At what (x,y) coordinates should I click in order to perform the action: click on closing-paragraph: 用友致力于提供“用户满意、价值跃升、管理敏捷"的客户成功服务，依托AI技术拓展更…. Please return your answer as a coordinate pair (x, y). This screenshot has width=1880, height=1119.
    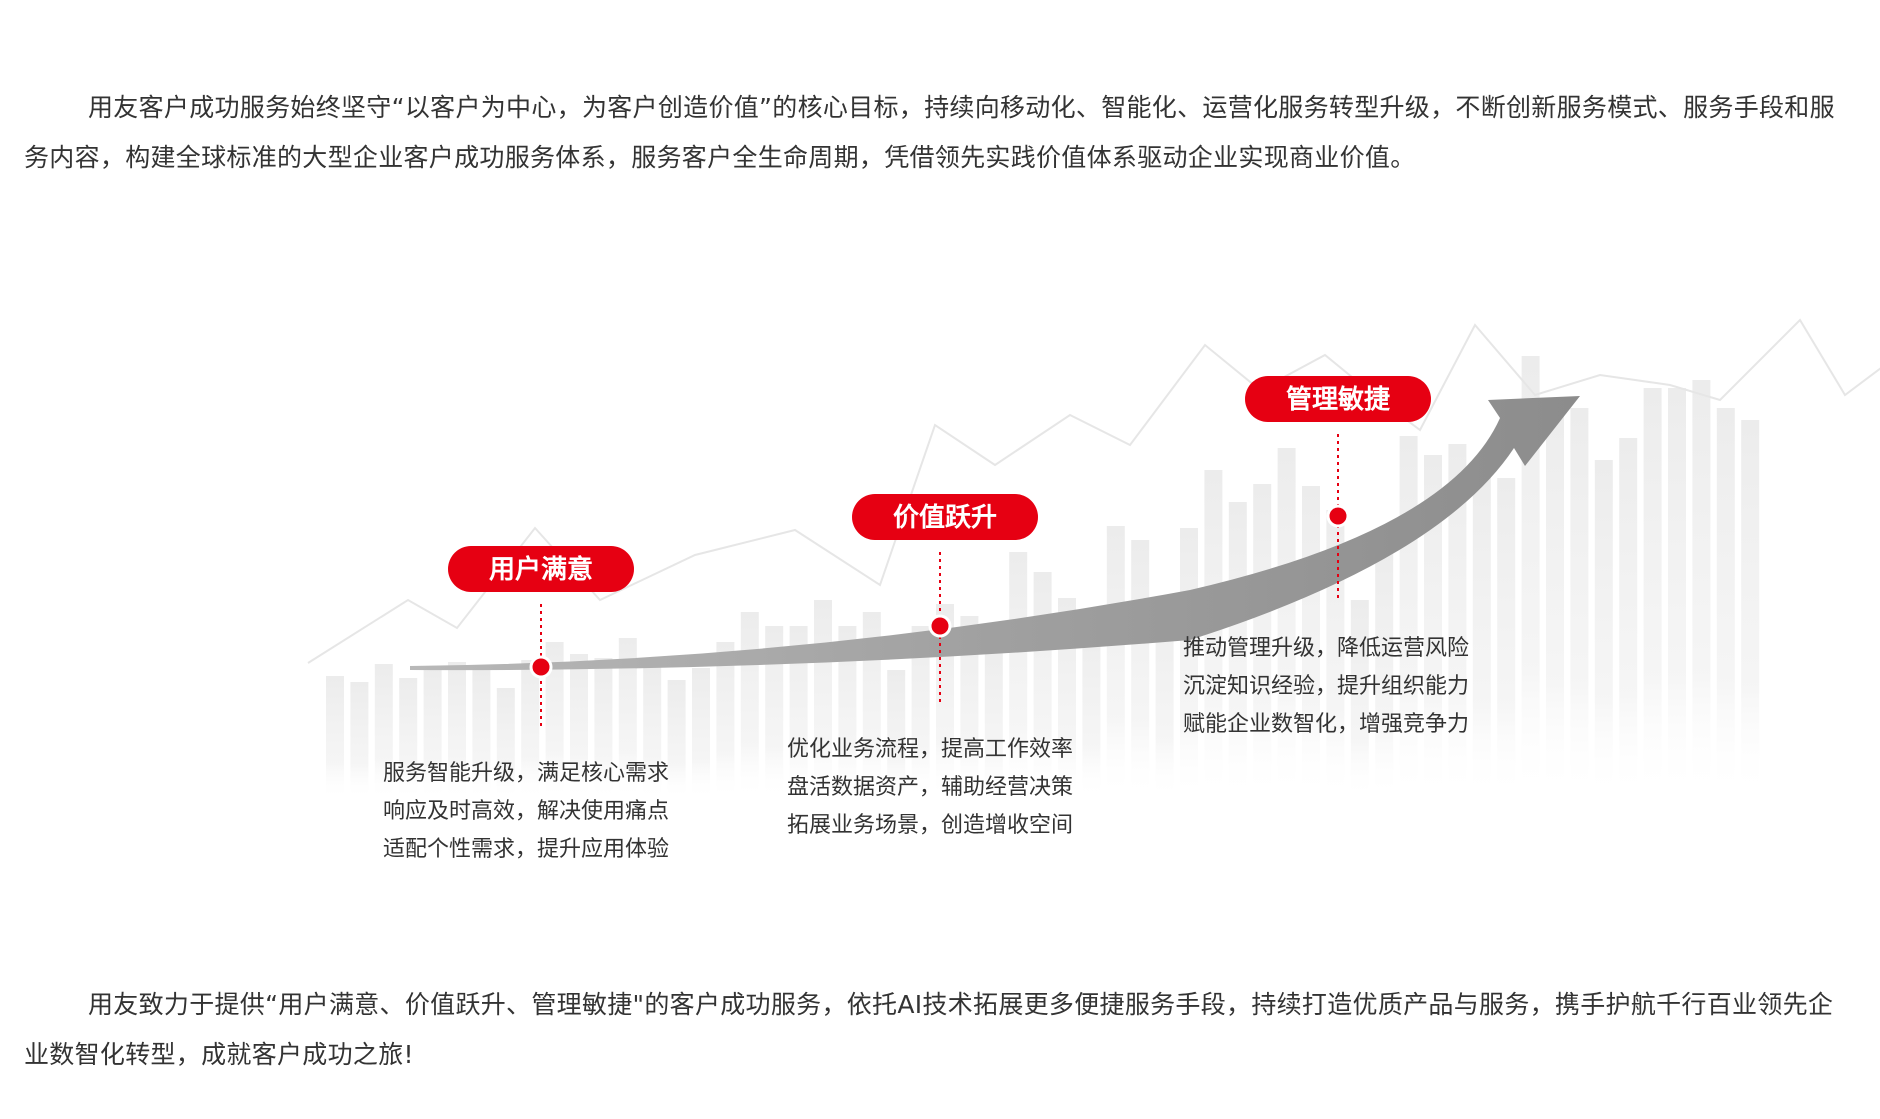
    Looking at the image, I should click on (929, 1029).